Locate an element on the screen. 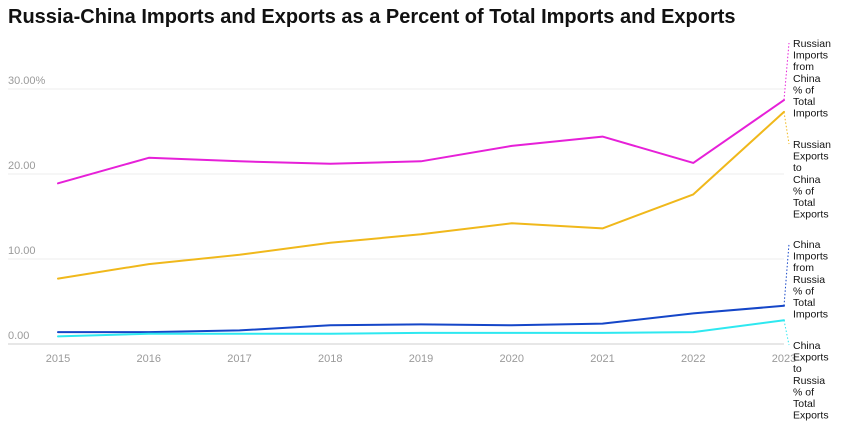 This screenshot has height=447, width=846. x-tick-label: 2016 is located at coordinates (149, 359).